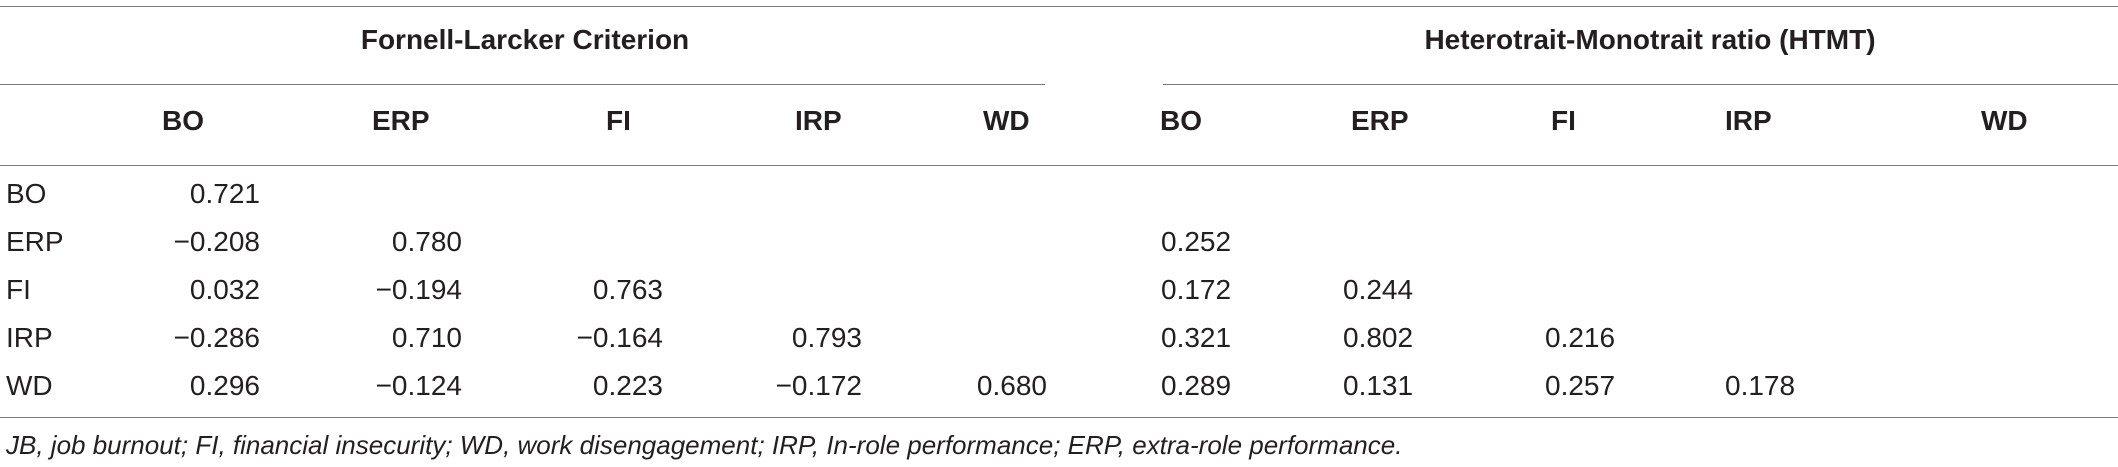 The image size is (2118, 467). What do you see at coordinates (418, 385) in the screenshot?
I see `fl-cell: −0.124` at bounding box center [418, 385].